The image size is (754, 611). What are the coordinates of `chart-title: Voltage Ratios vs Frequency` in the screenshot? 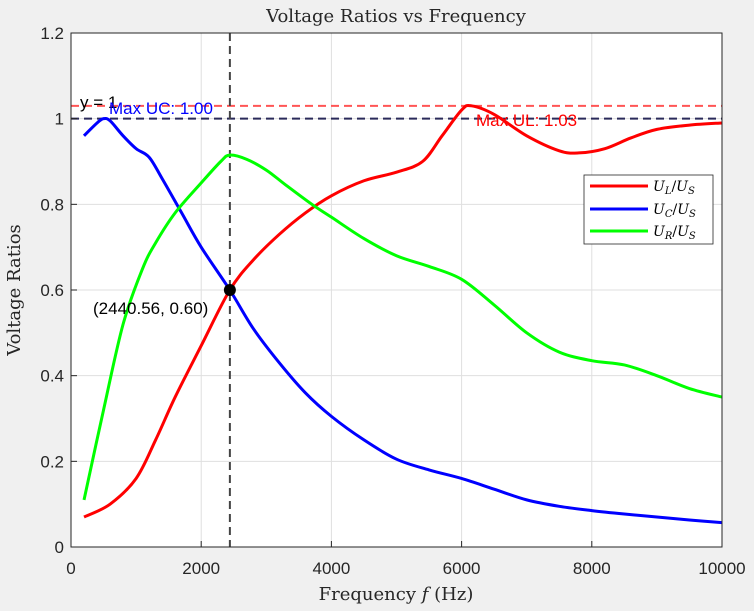 It's located at (396, 16).